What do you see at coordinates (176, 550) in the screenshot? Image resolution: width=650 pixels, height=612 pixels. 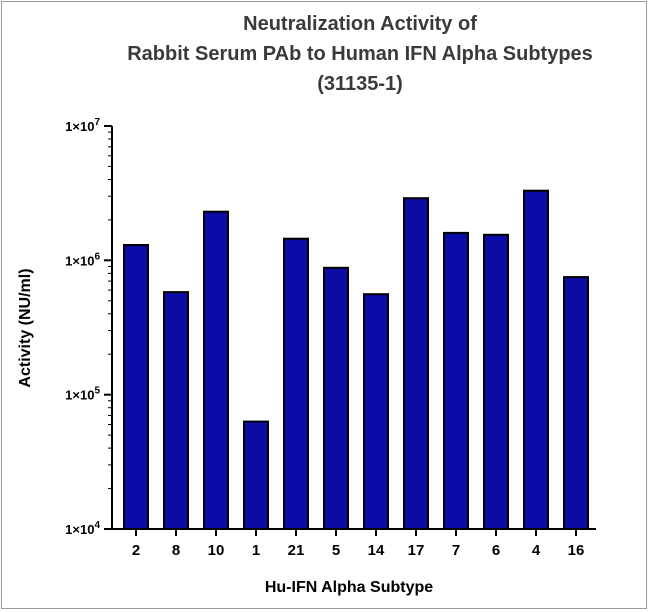 I see `x-tick-label: 8` at bounding box center [176, 550].